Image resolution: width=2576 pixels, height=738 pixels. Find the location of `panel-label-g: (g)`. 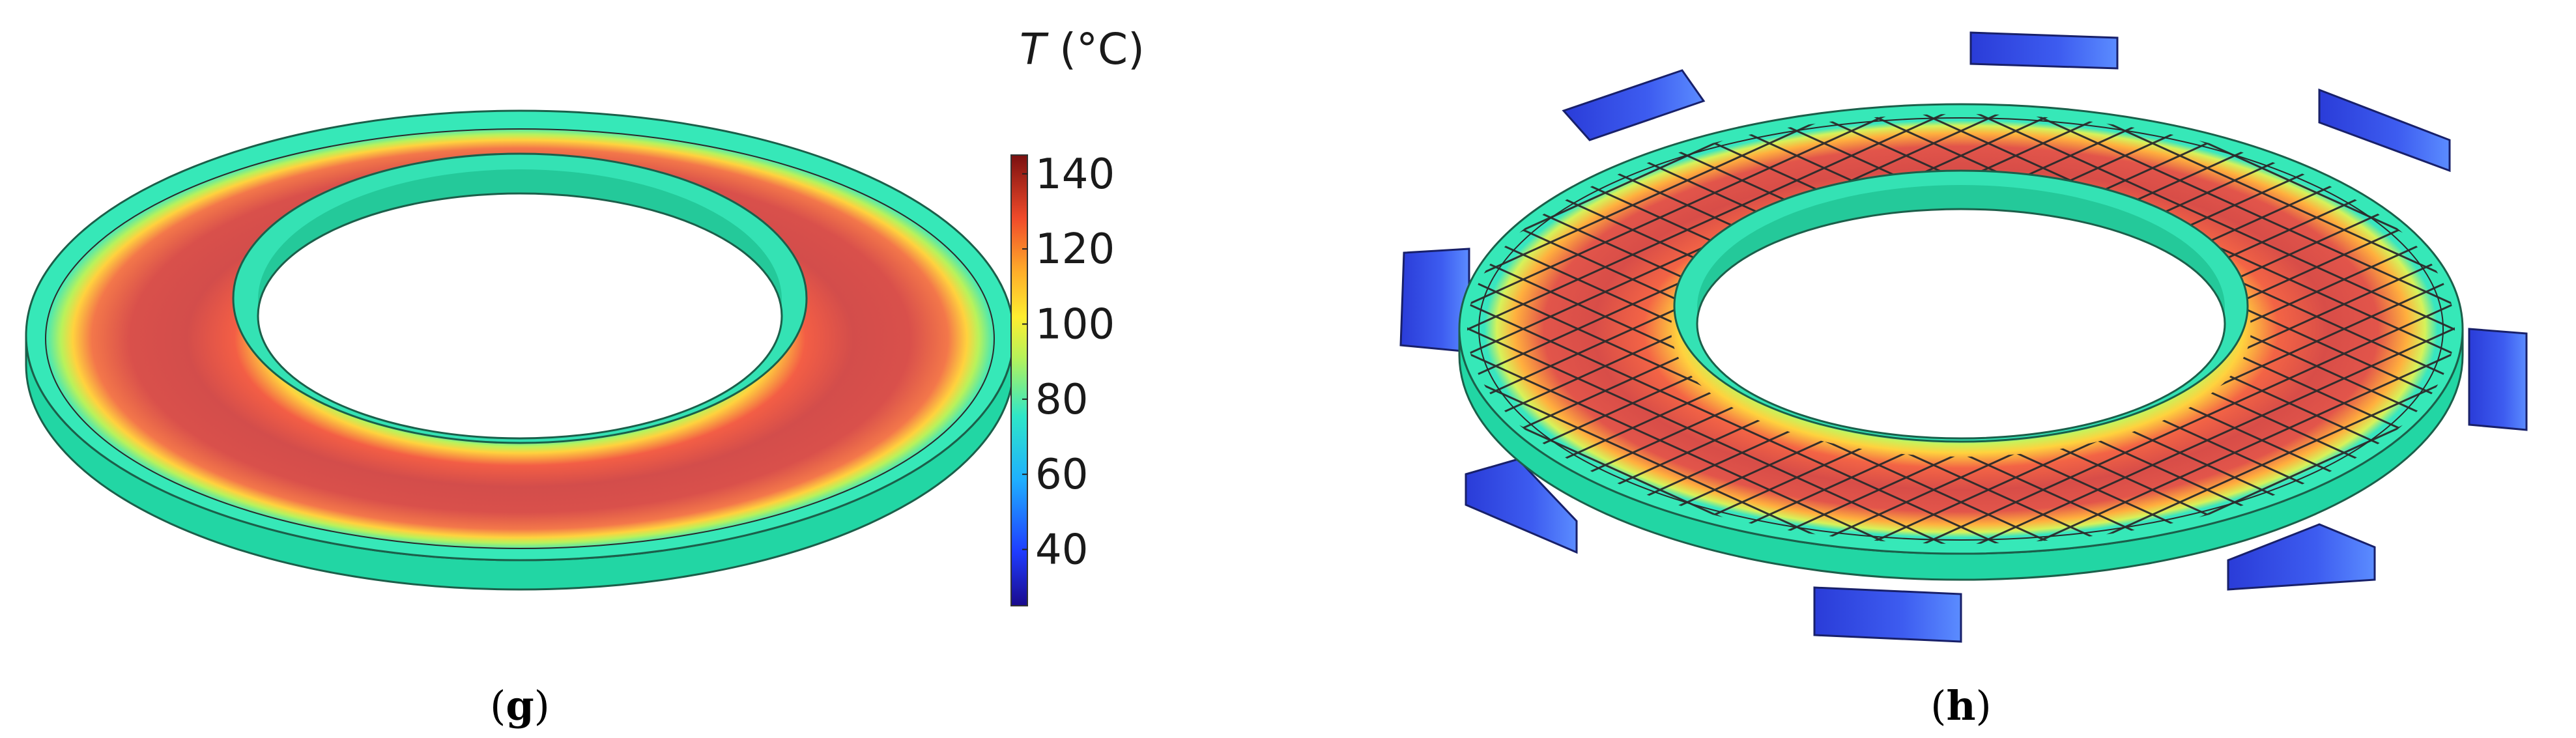

panel-label-g: (g) is located at coordinates (520, 706).